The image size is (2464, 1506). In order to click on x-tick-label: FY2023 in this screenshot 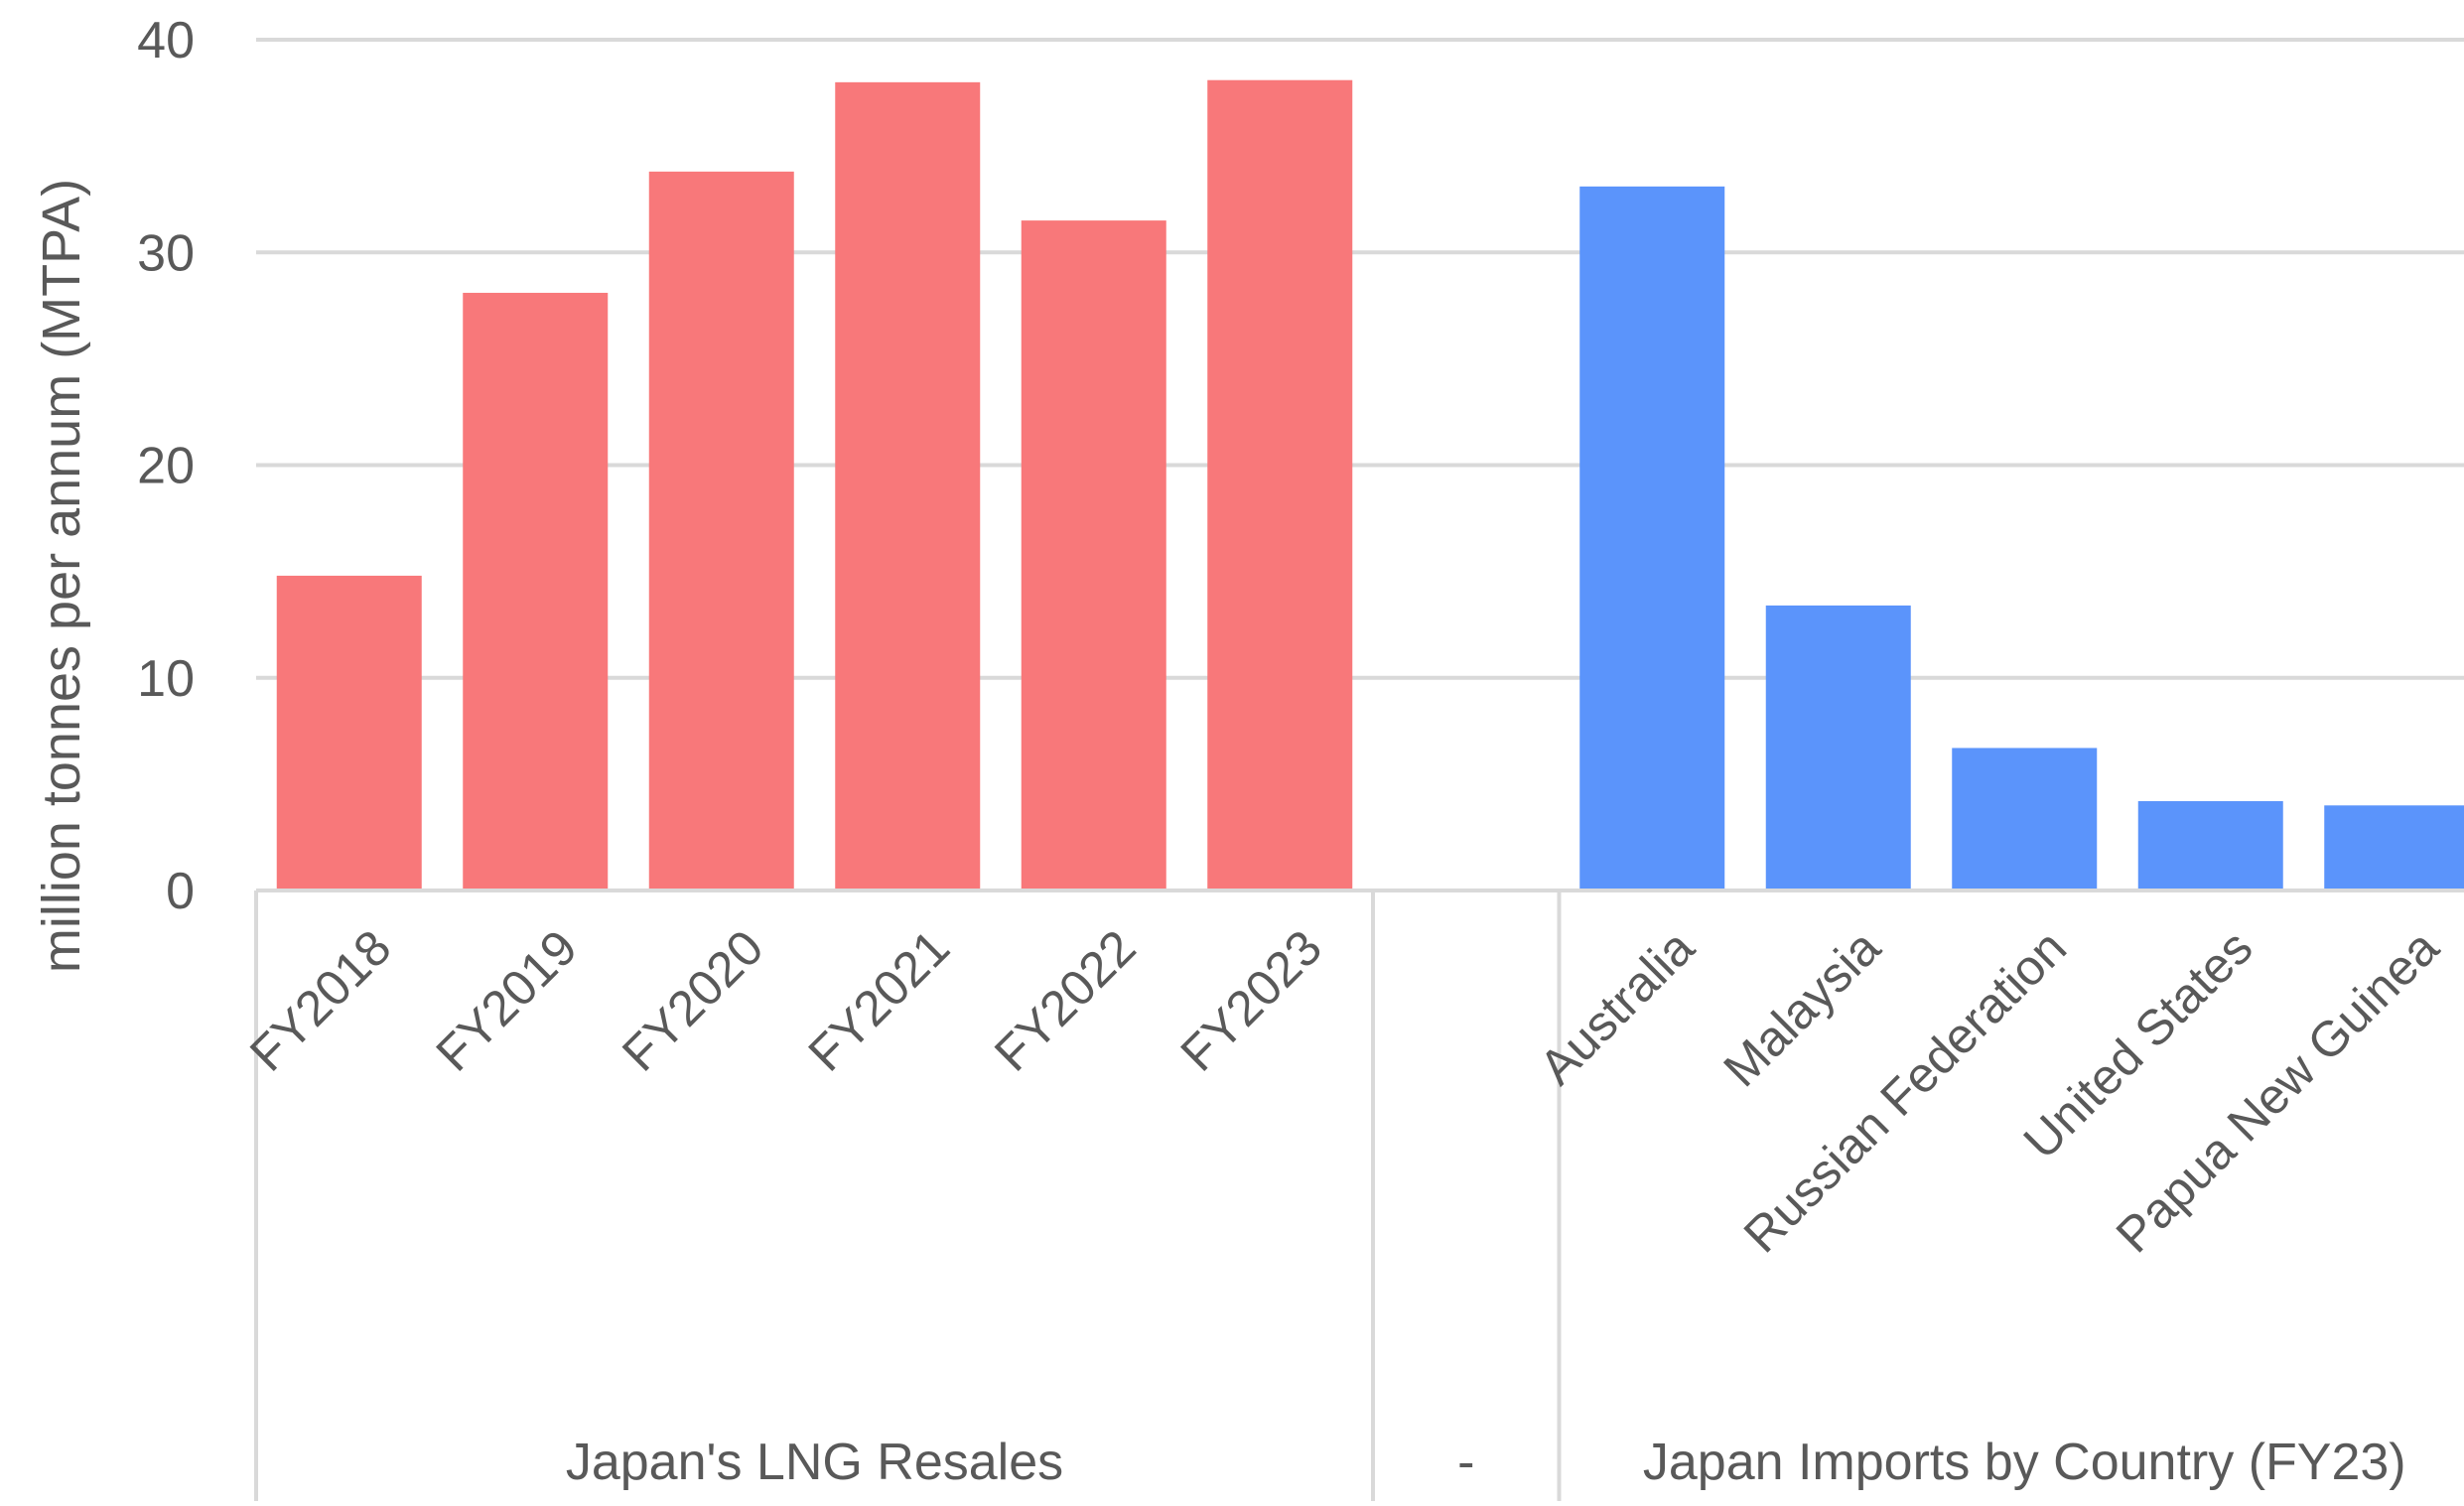, I will do `click(1251, 1000)`.